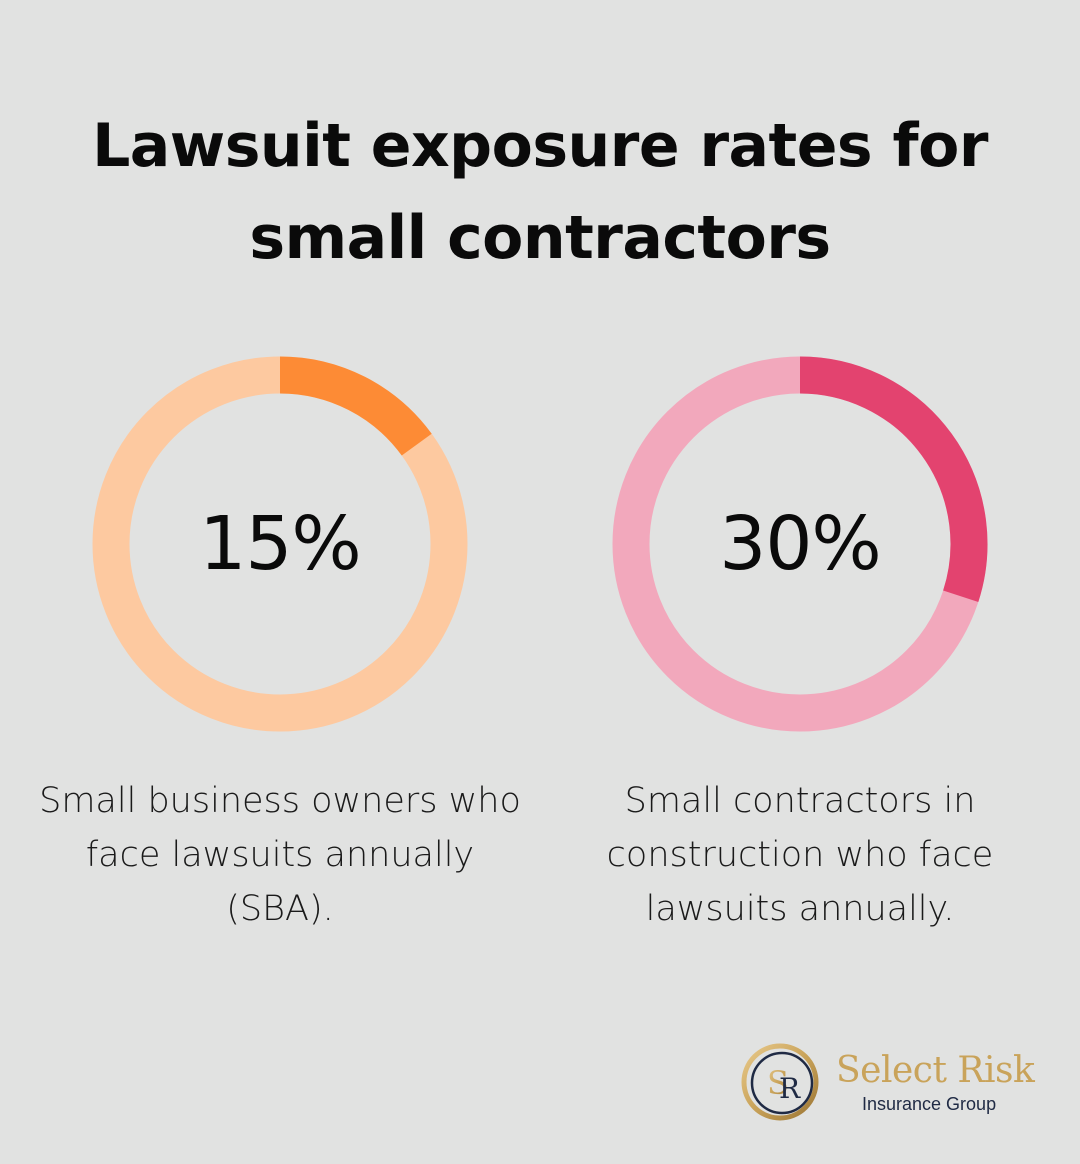  I want to click on company-logo: S R Select Risk Insurance Group, so click(895, 1082).